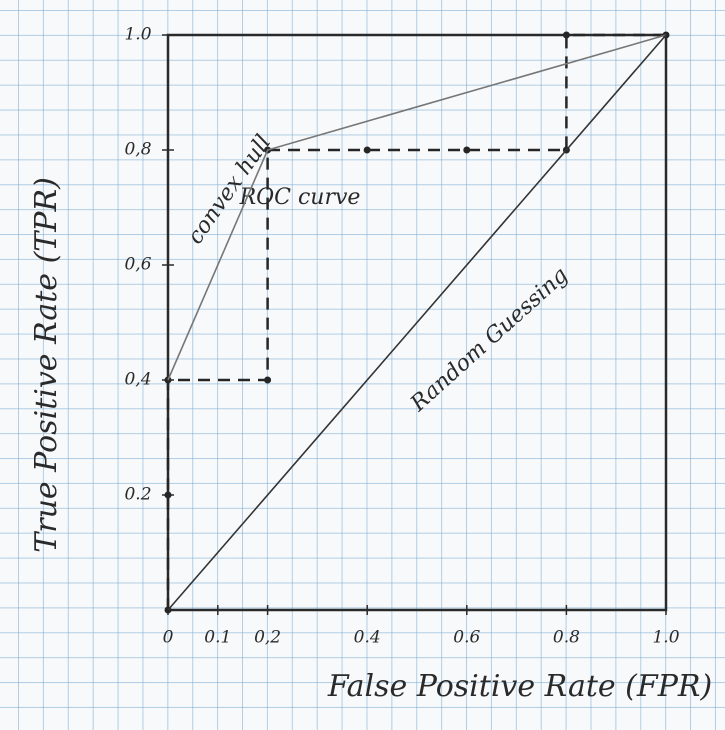  Describe the element at coordinates (367, 638) in the screenshot. I see `x-tick-label: 0.4` at that location.